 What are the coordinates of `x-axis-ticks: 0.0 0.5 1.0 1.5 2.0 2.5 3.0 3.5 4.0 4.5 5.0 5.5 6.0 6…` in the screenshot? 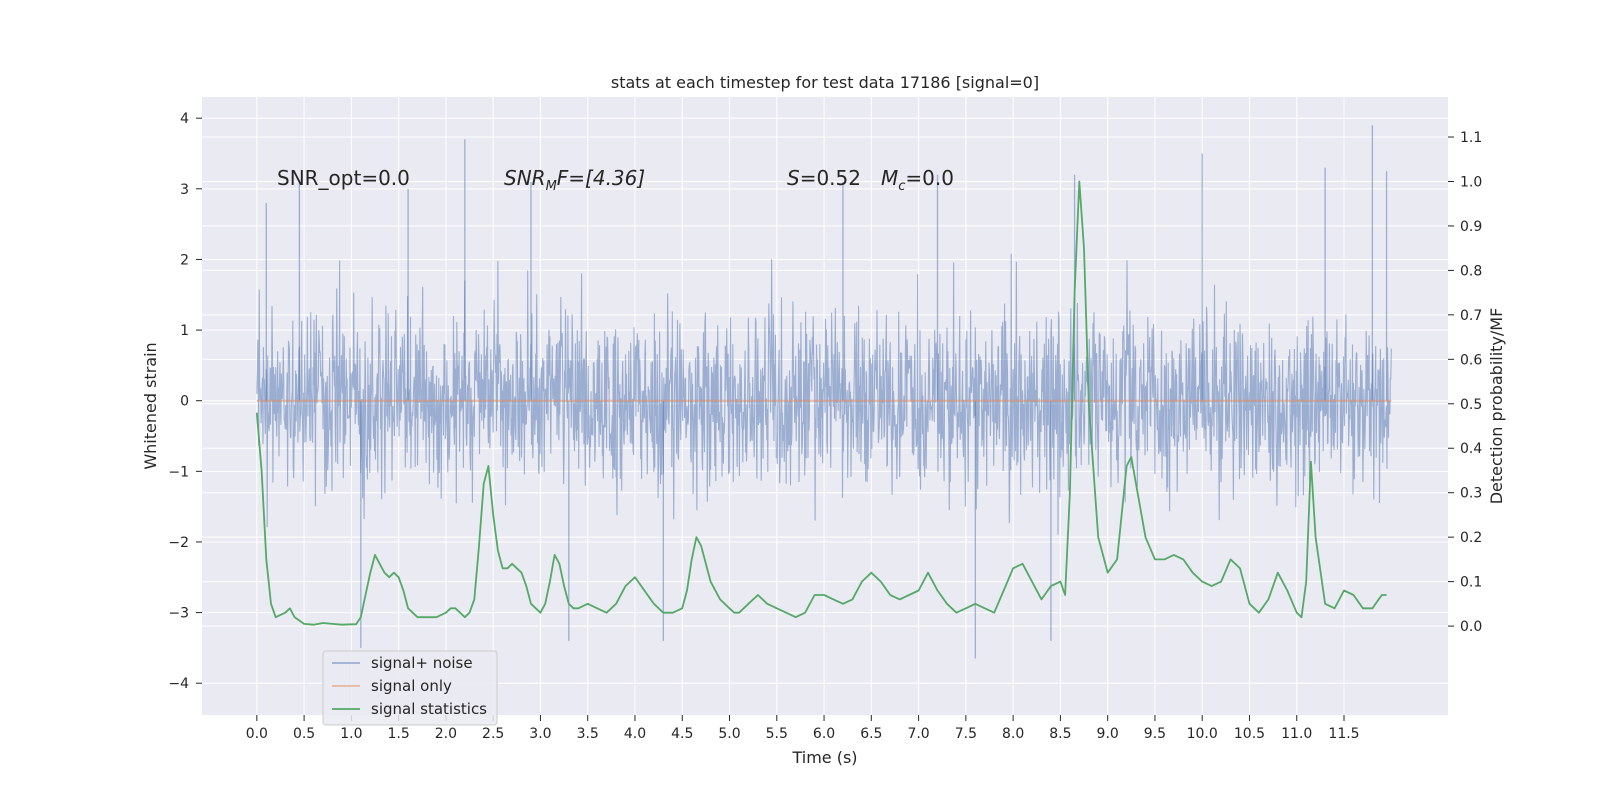 It's located at (803, 728).